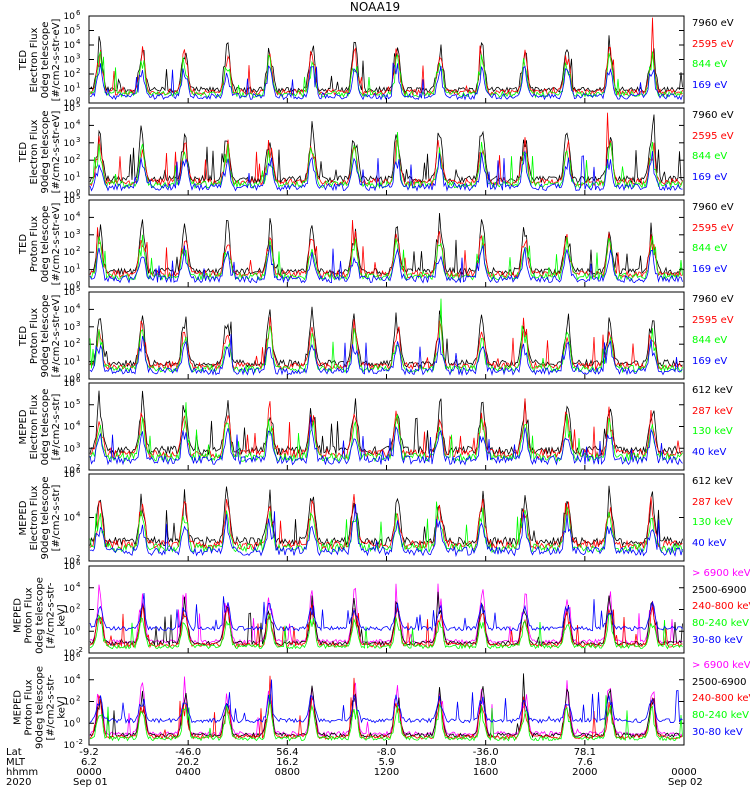 Image resolution: width=750 pixels, height=800 pixels. I want to click on legend-entry: 30-80 keV, so click(717, 732).